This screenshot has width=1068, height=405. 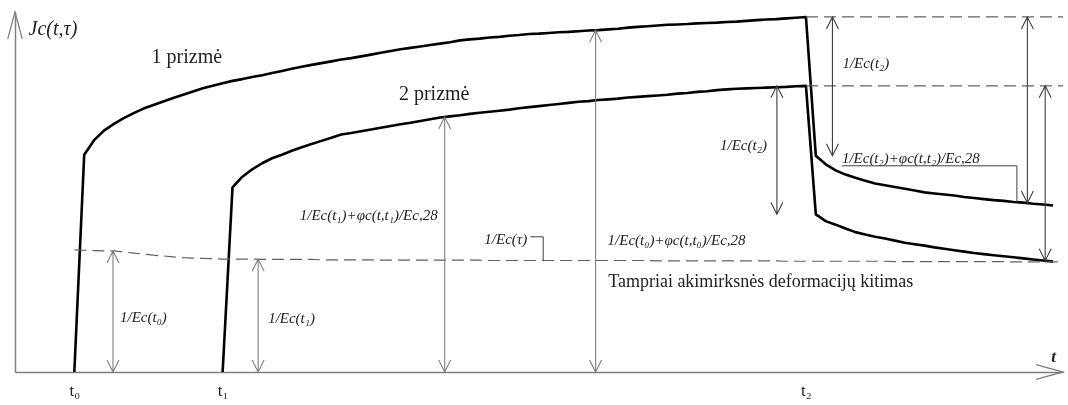 What do you see at coordinates (223, 390) in the screenshot?
I see `x-tick-label: t₁` at bounding box center [223, 390].